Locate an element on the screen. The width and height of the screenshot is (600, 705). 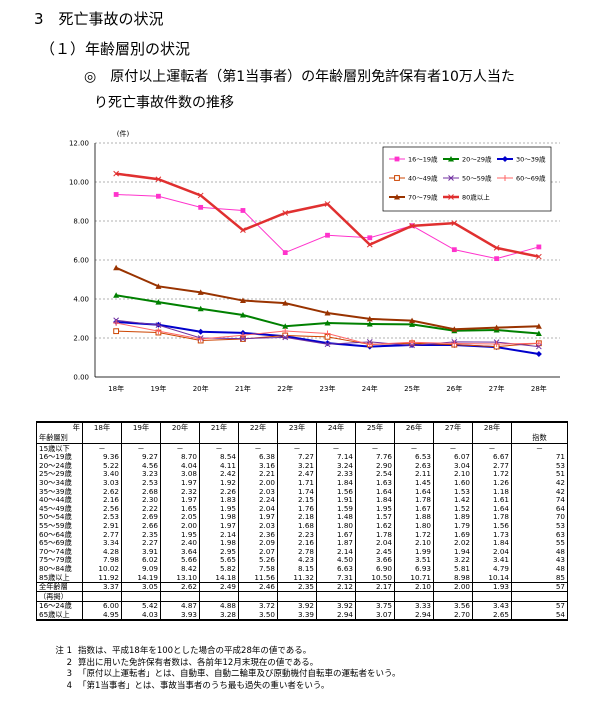
table-cell: 5.65 is located at coordinates (219, 560).